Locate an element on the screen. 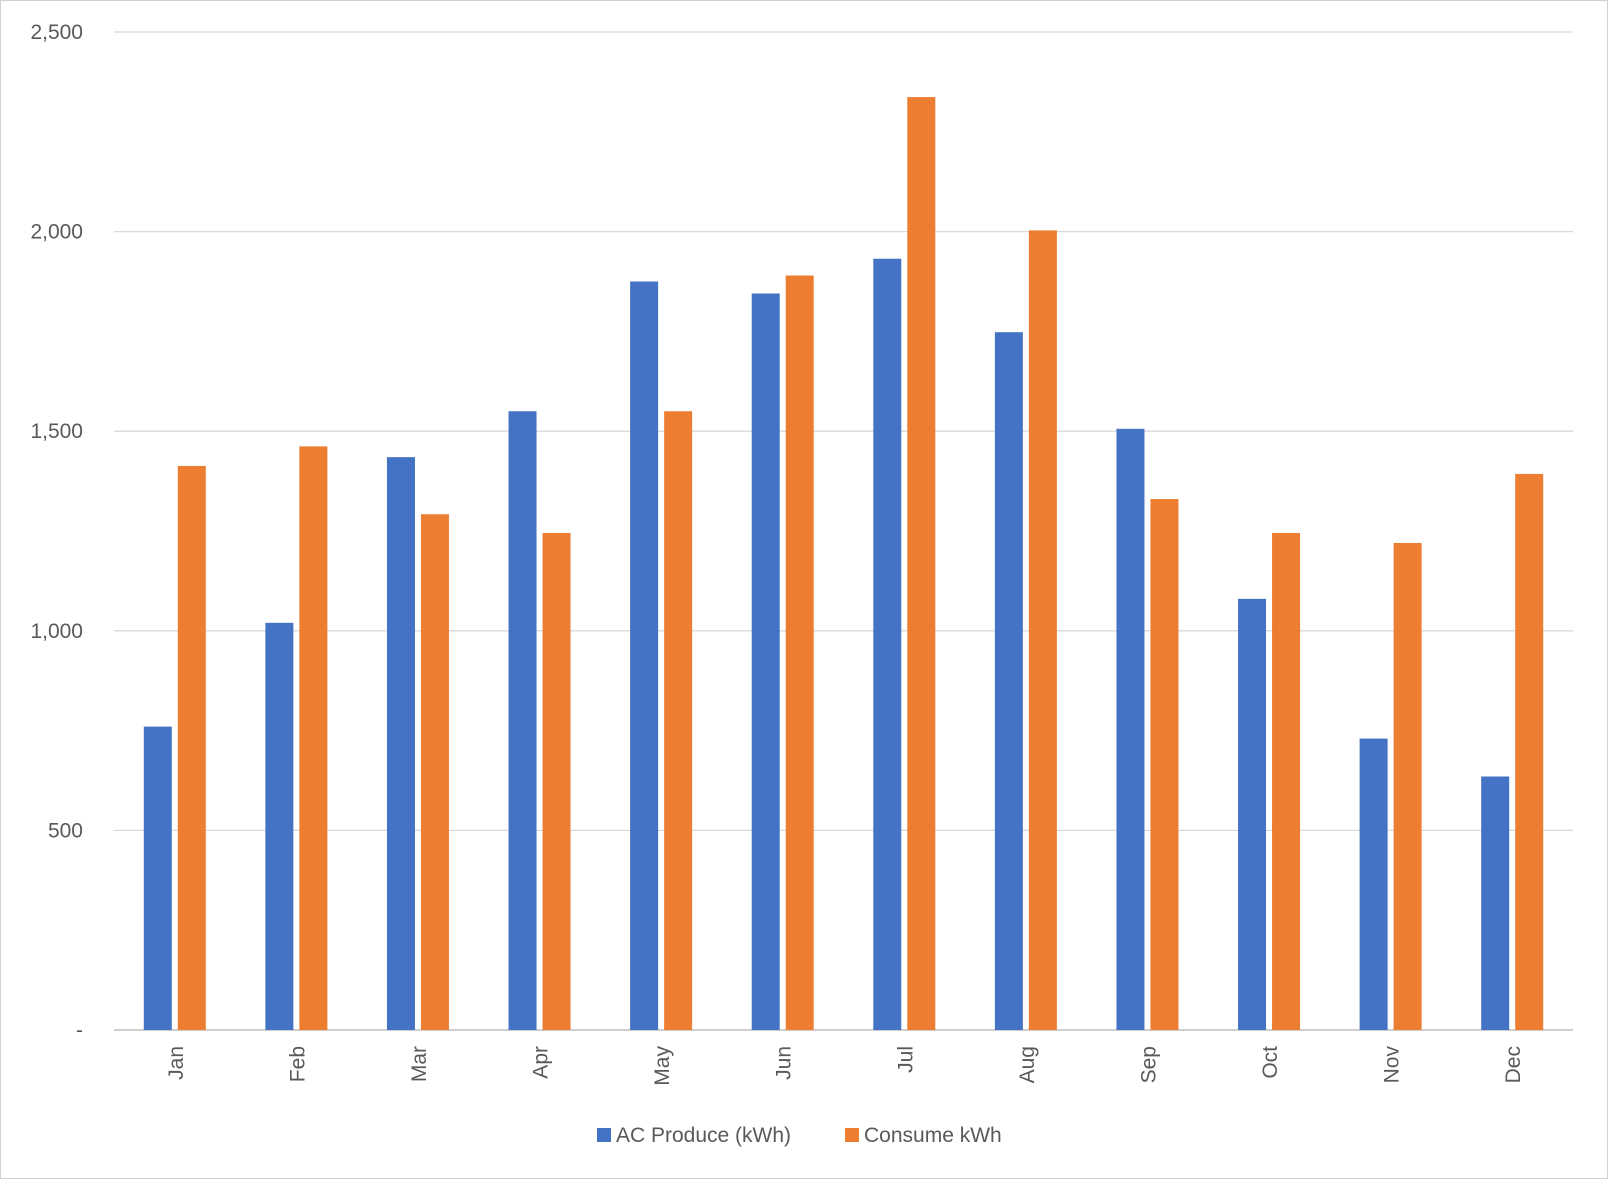  bar-consume-jul is located at coordinates (921, 564).